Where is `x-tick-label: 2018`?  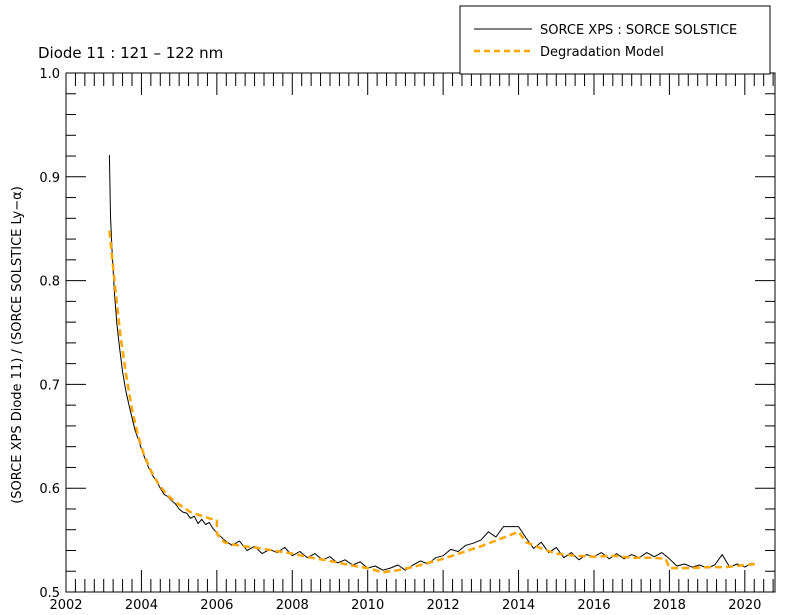 x-tick-label: 2018 is located at coordinates (669, 605).